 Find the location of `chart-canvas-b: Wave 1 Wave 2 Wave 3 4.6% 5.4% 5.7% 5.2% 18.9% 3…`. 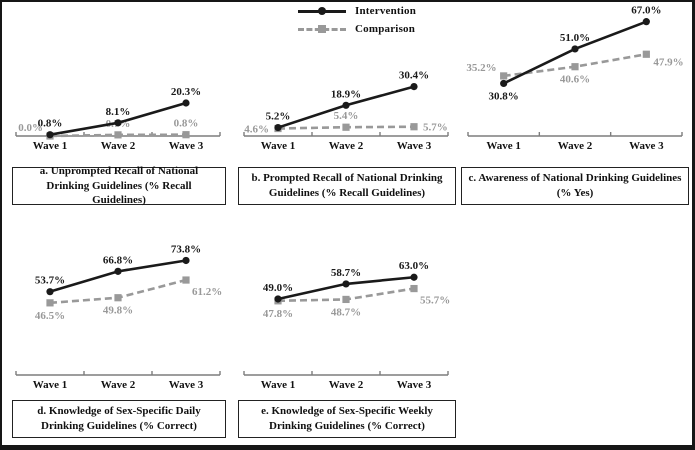

chart-canvas-b: Wave 1 Wave 2 Wave 3 4.6% 5.4% 5.7% 5.2% 18.9% 3… is located at coordinates (346, 111).